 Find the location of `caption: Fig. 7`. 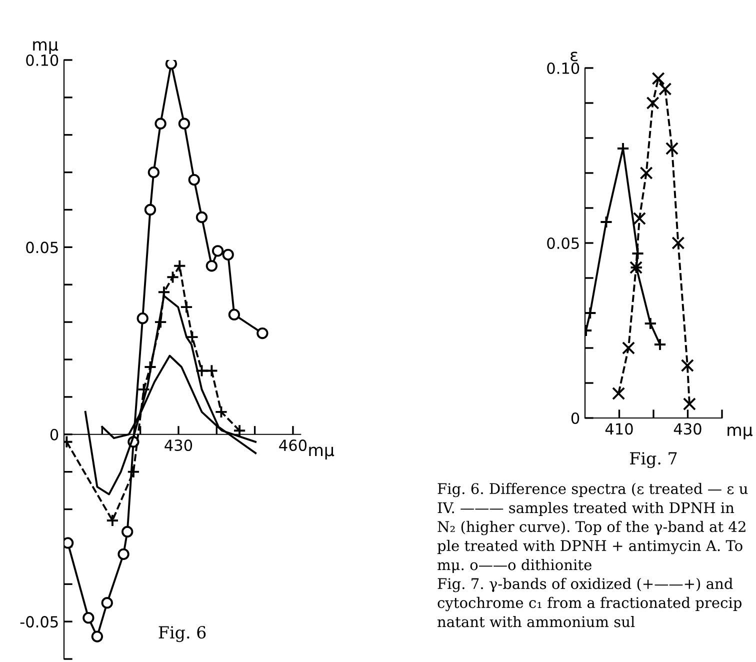

caption: Fig. 7 is located at coordinates (653, 460).